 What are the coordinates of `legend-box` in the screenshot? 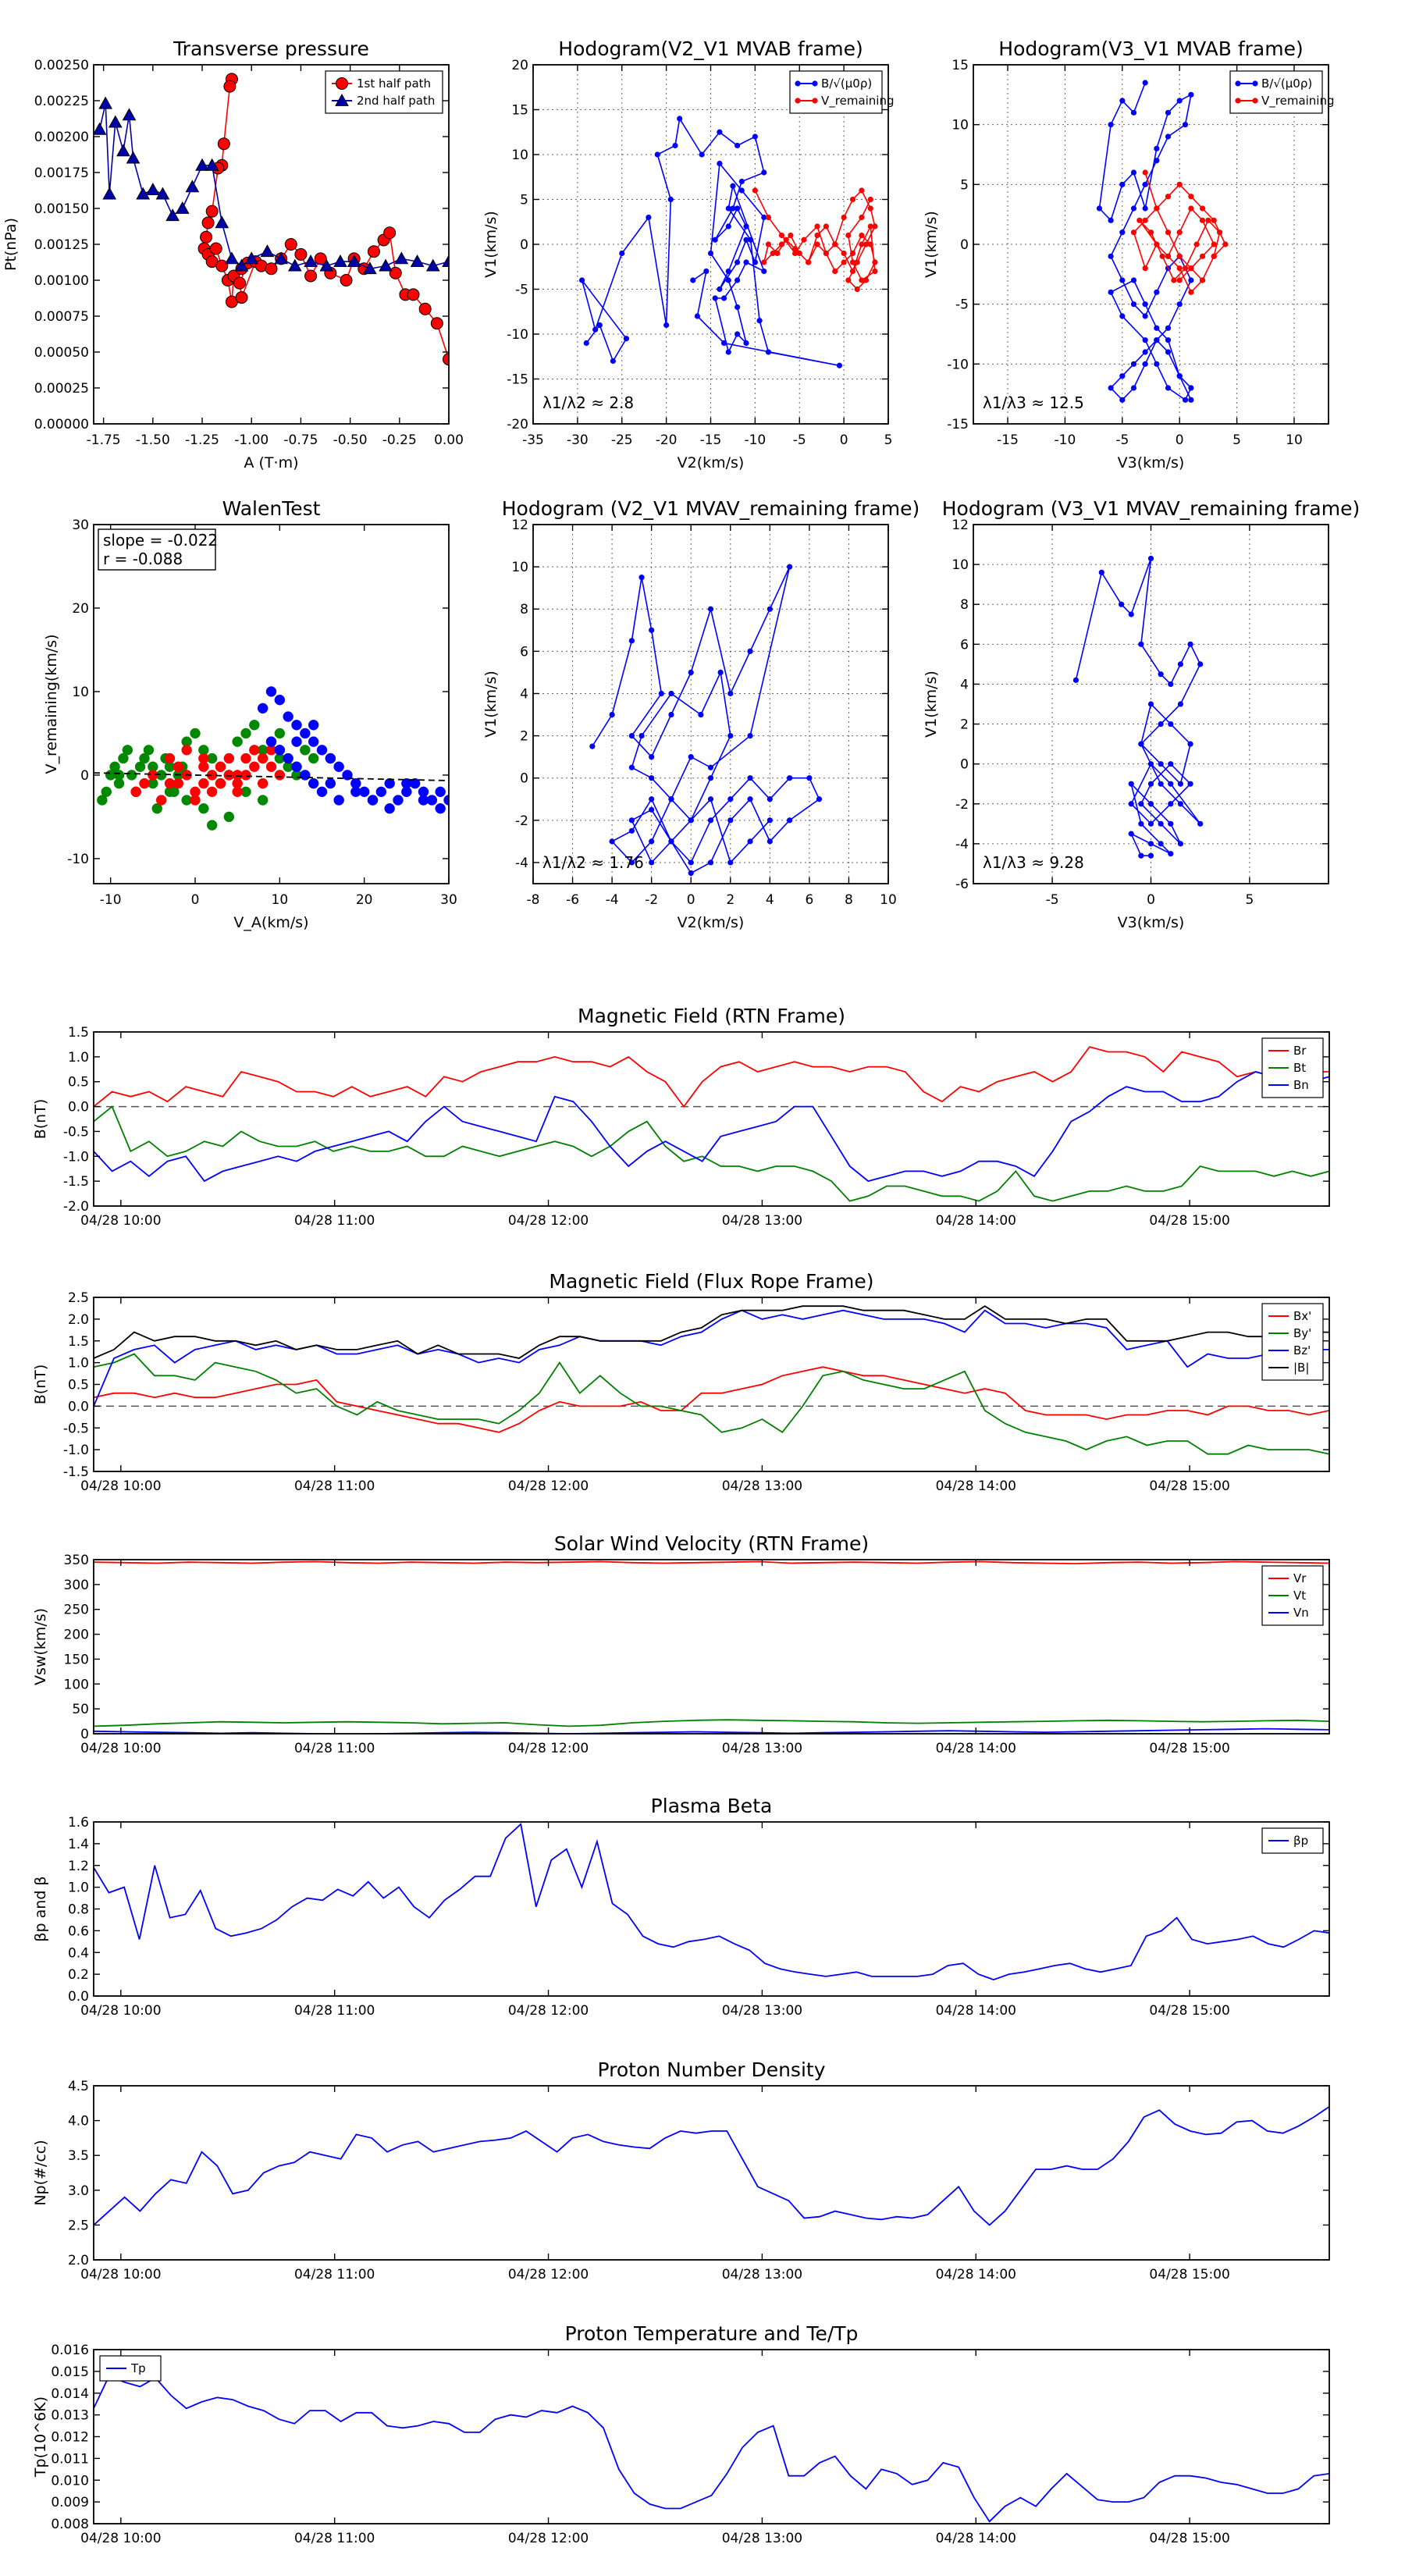 It's located at (384, 92).